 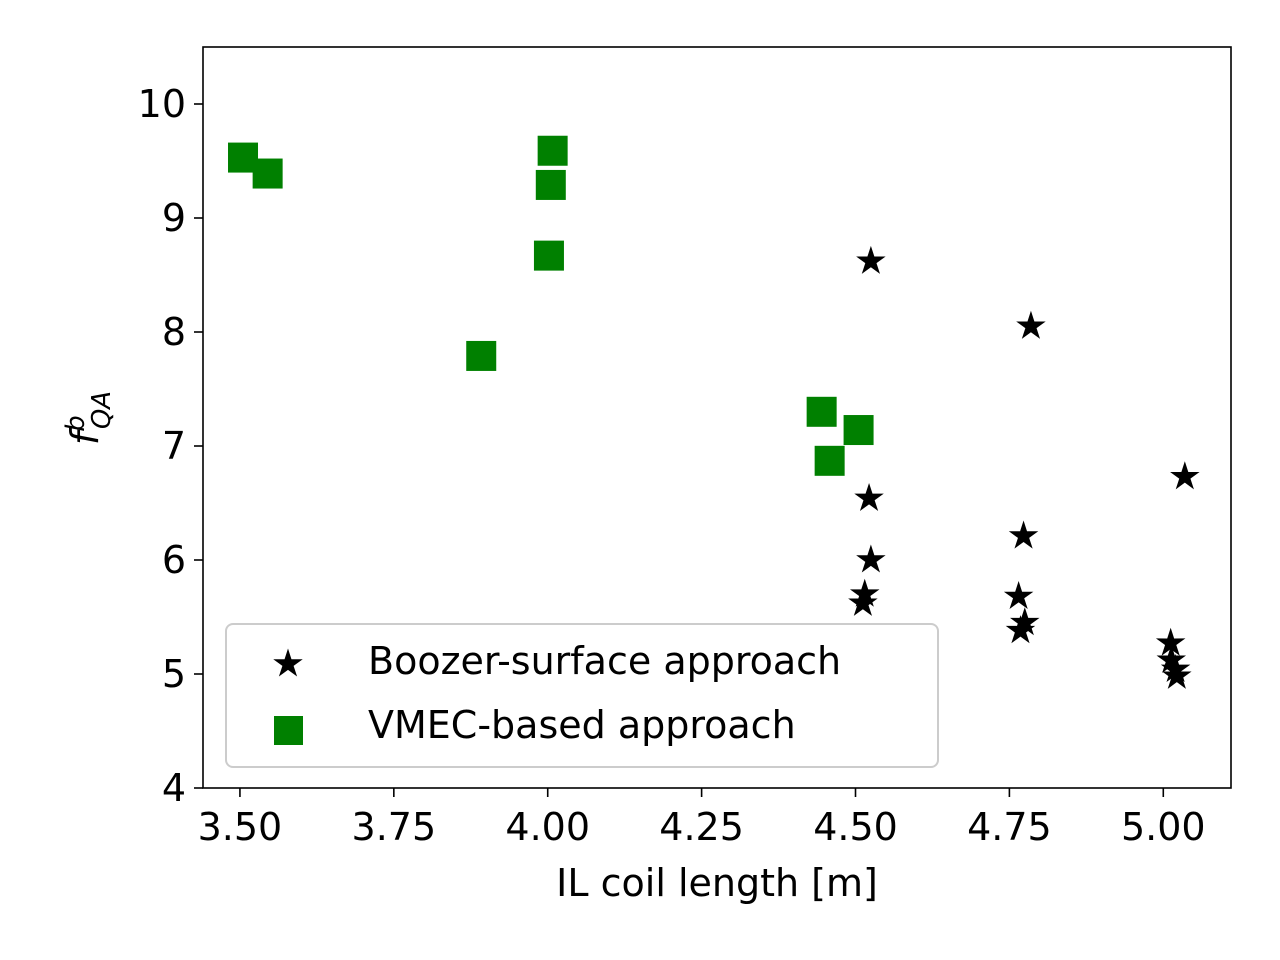 What do you see at coordinates (102, 410) in the screenshot?
I see `y-axis-label-sub: QA` at bounding box center [102, 410].